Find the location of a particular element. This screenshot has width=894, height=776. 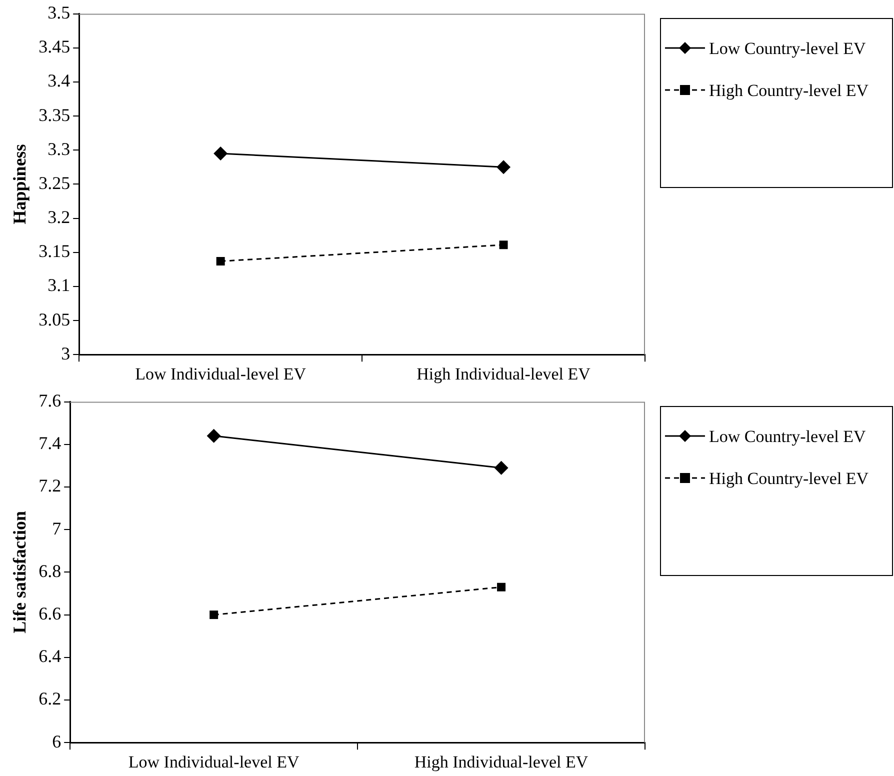

y-axis-title: Happiness is located at coordinates (19, 184).